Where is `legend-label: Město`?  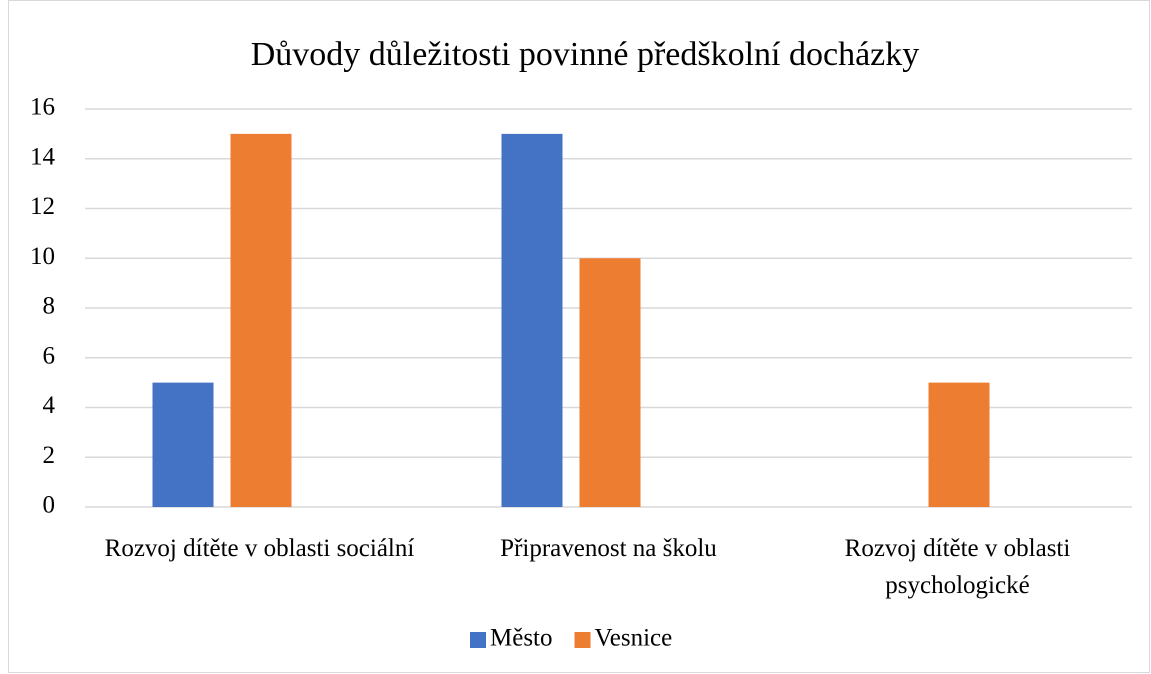 legend-label: Město is located at coordinates (521, 638).